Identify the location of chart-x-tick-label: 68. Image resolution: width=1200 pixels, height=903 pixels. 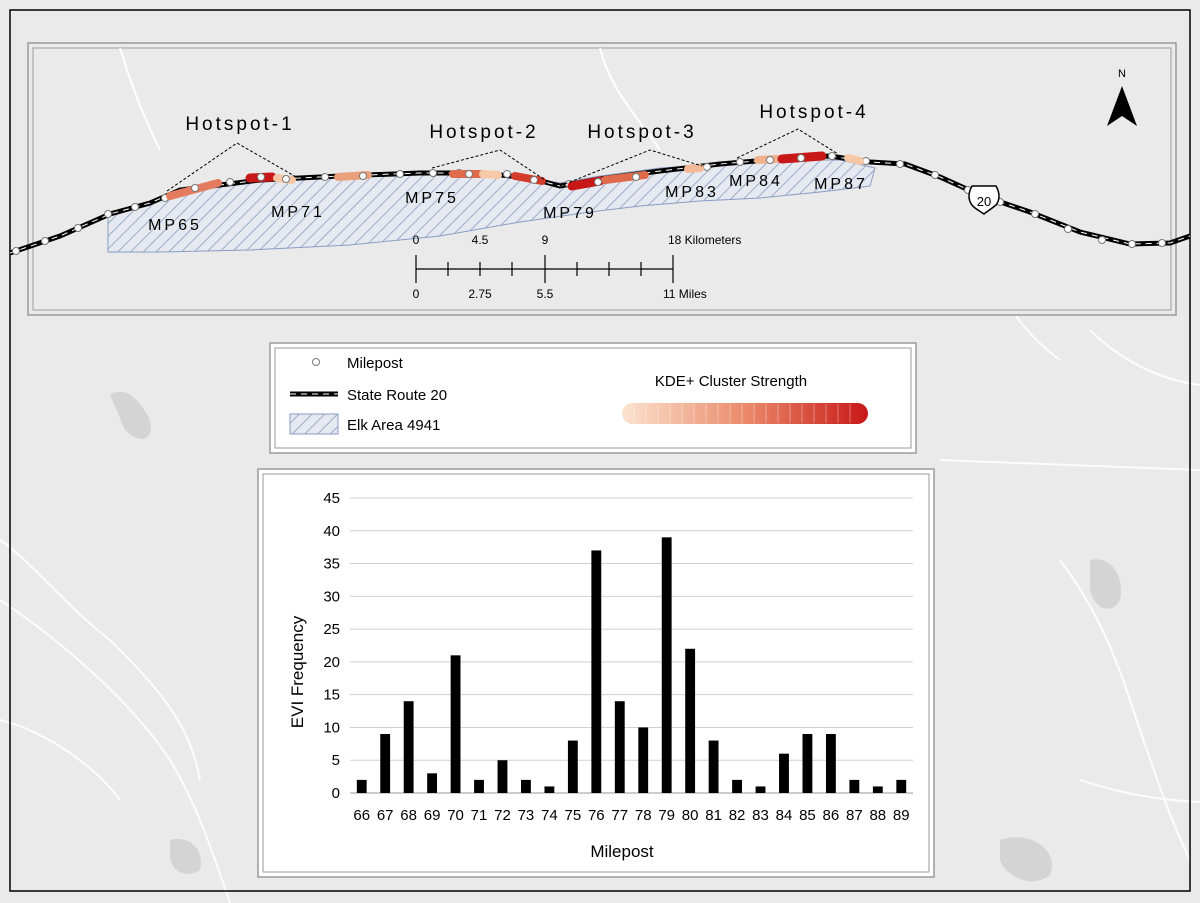
(408, 815).